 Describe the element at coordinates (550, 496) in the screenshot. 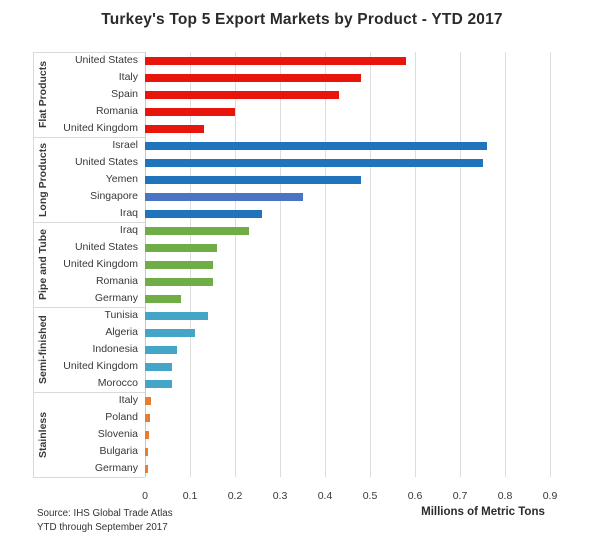

I see `x-tick-label: 0.9` at that location.